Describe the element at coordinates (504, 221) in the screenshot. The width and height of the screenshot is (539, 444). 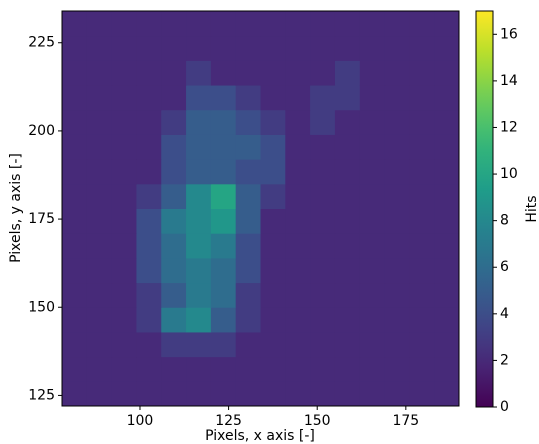
I see `colorbar-tick-label: 8` at that location.